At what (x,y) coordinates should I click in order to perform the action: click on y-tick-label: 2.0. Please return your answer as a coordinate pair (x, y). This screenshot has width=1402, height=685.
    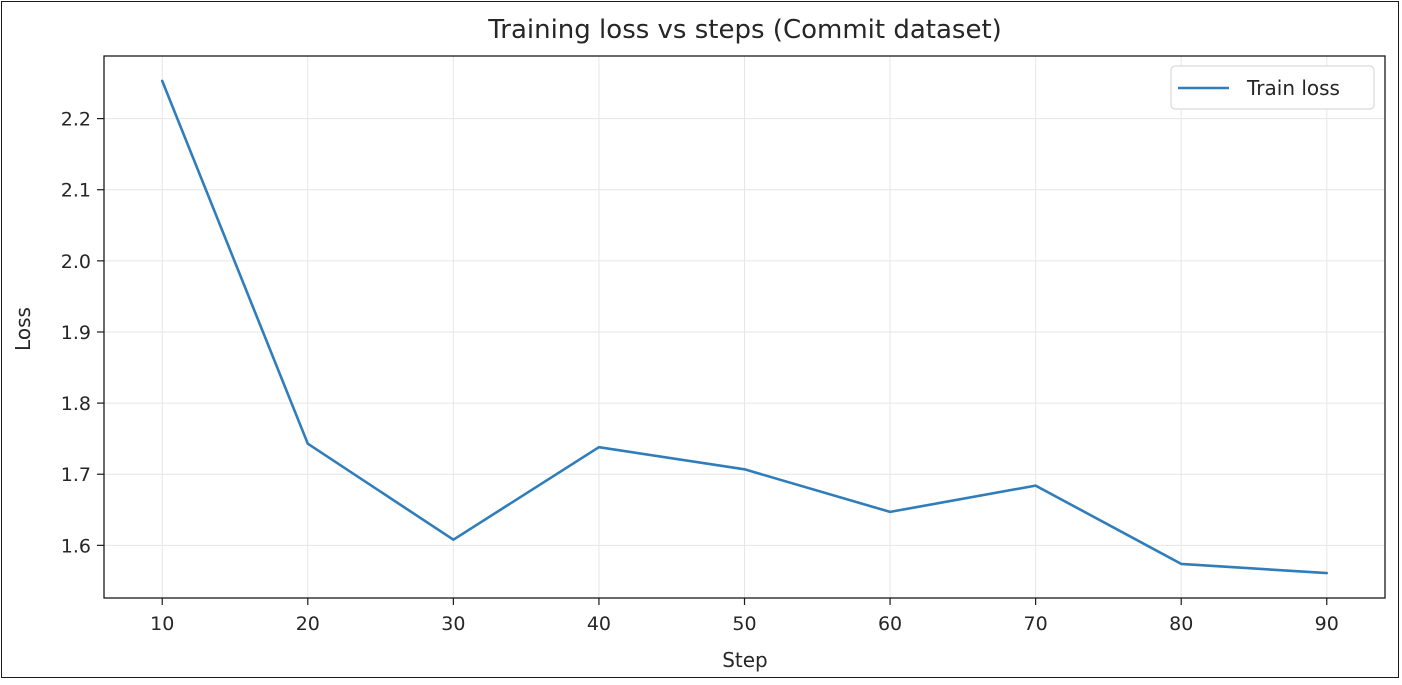
    Looking at the image, I should click on (76, 262).